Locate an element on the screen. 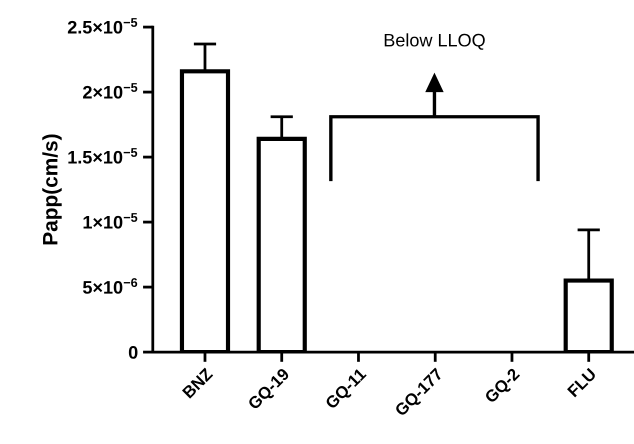  y-axis-title: Papp(cm/s) is located at coordinates (52, 189).